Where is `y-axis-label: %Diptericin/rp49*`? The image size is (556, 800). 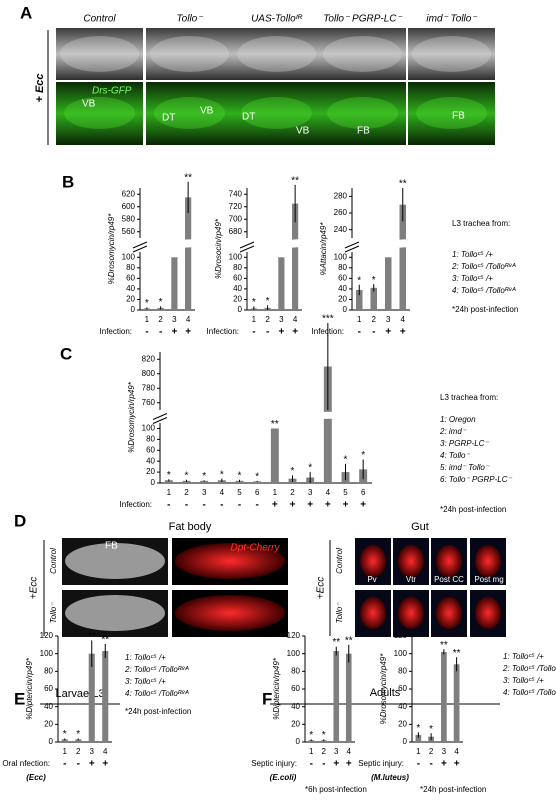
y-axis-label: %Diptericin/rp49* is located at coordinates (29, 688).